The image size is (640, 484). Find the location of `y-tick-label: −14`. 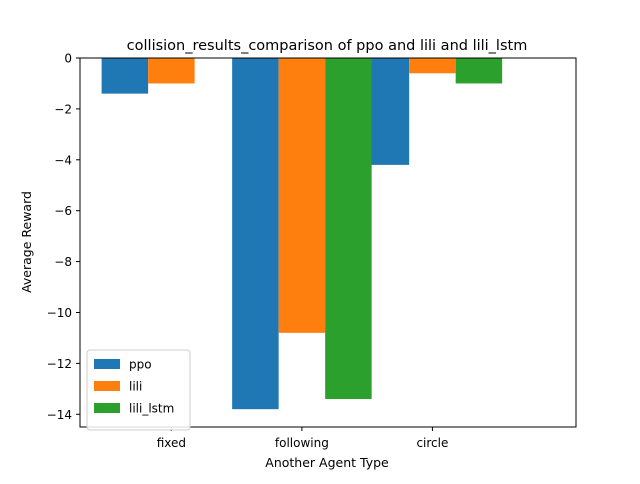

y-tick-label: −14 is located at coordinates (59, 415).